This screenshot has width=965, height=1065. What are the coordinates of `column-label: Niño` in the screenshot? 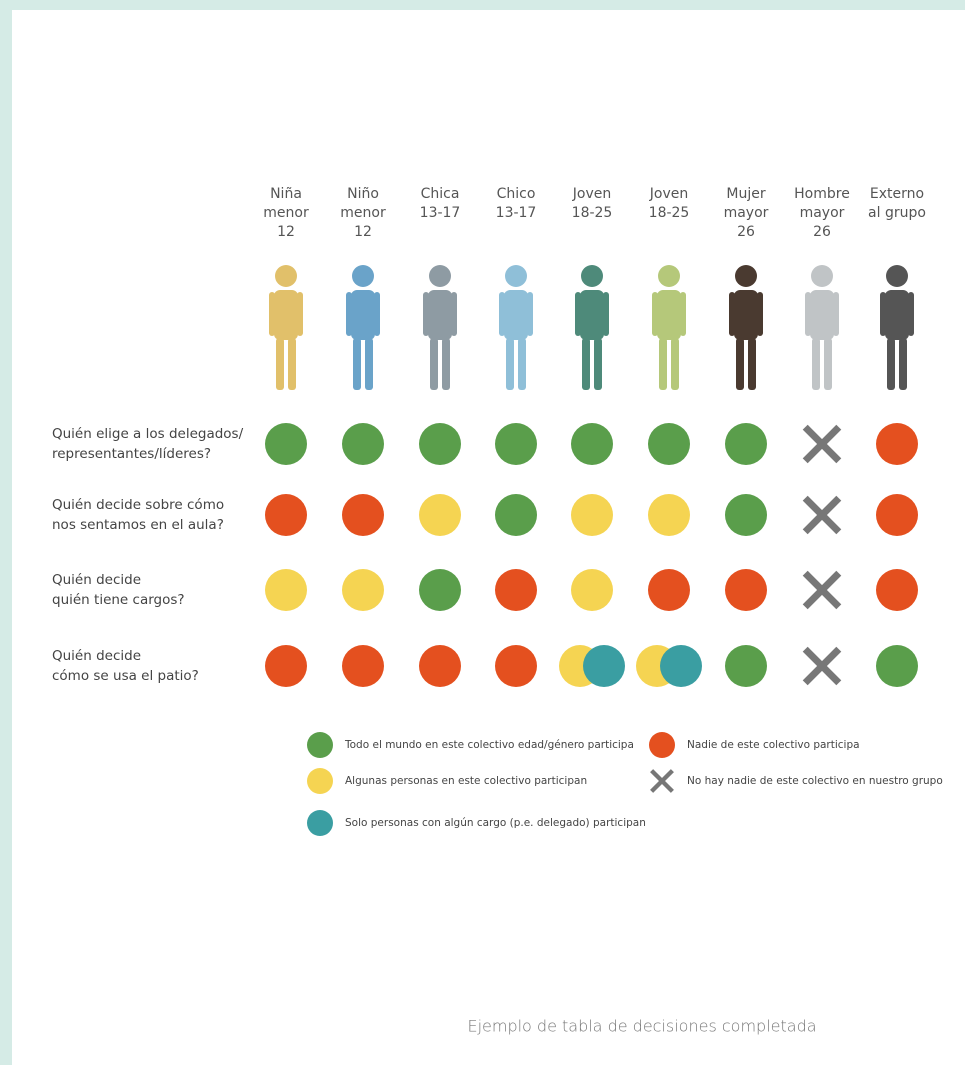 It's located at (363, 194).